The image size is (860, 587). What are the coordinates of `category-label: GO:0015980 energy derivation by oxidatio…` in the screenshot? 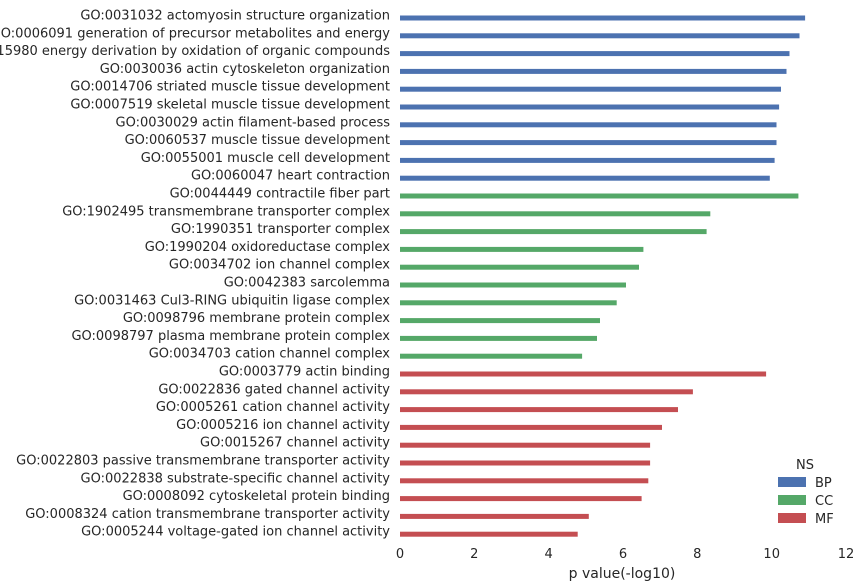 It's located at (195, 51).